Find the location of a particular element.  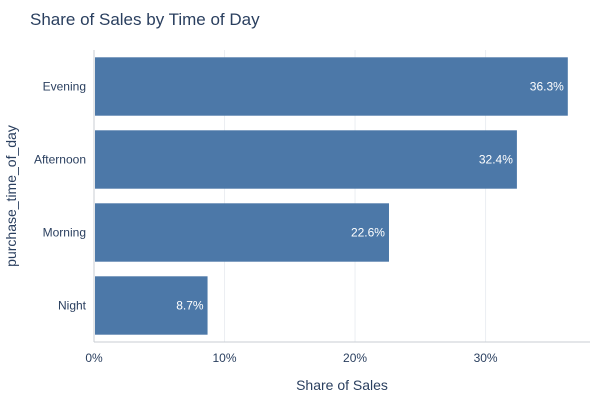

y-tick-label: Morning is located at coordinates (64, 233).